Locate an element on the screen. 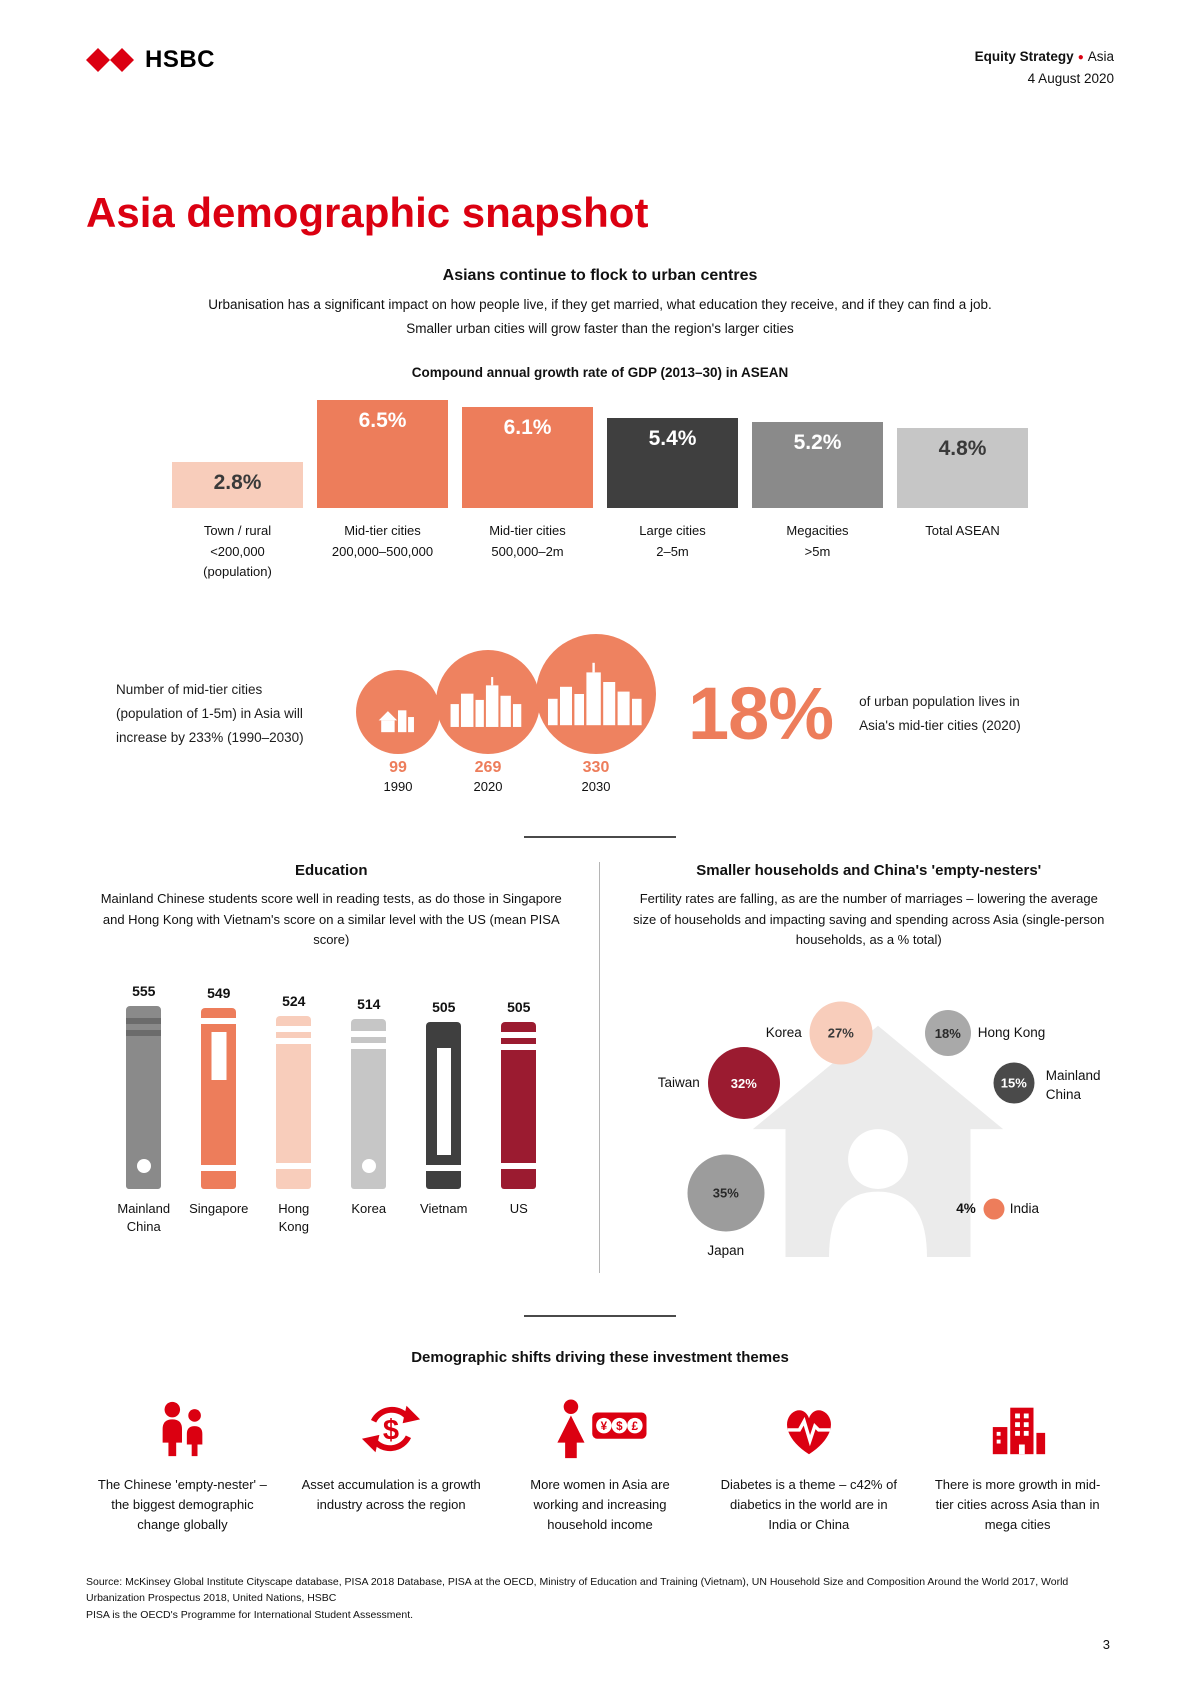 This screenshot has height=1698, width=1200. pisa-country-label: Vietnam is located at coordinates (444, 1209).